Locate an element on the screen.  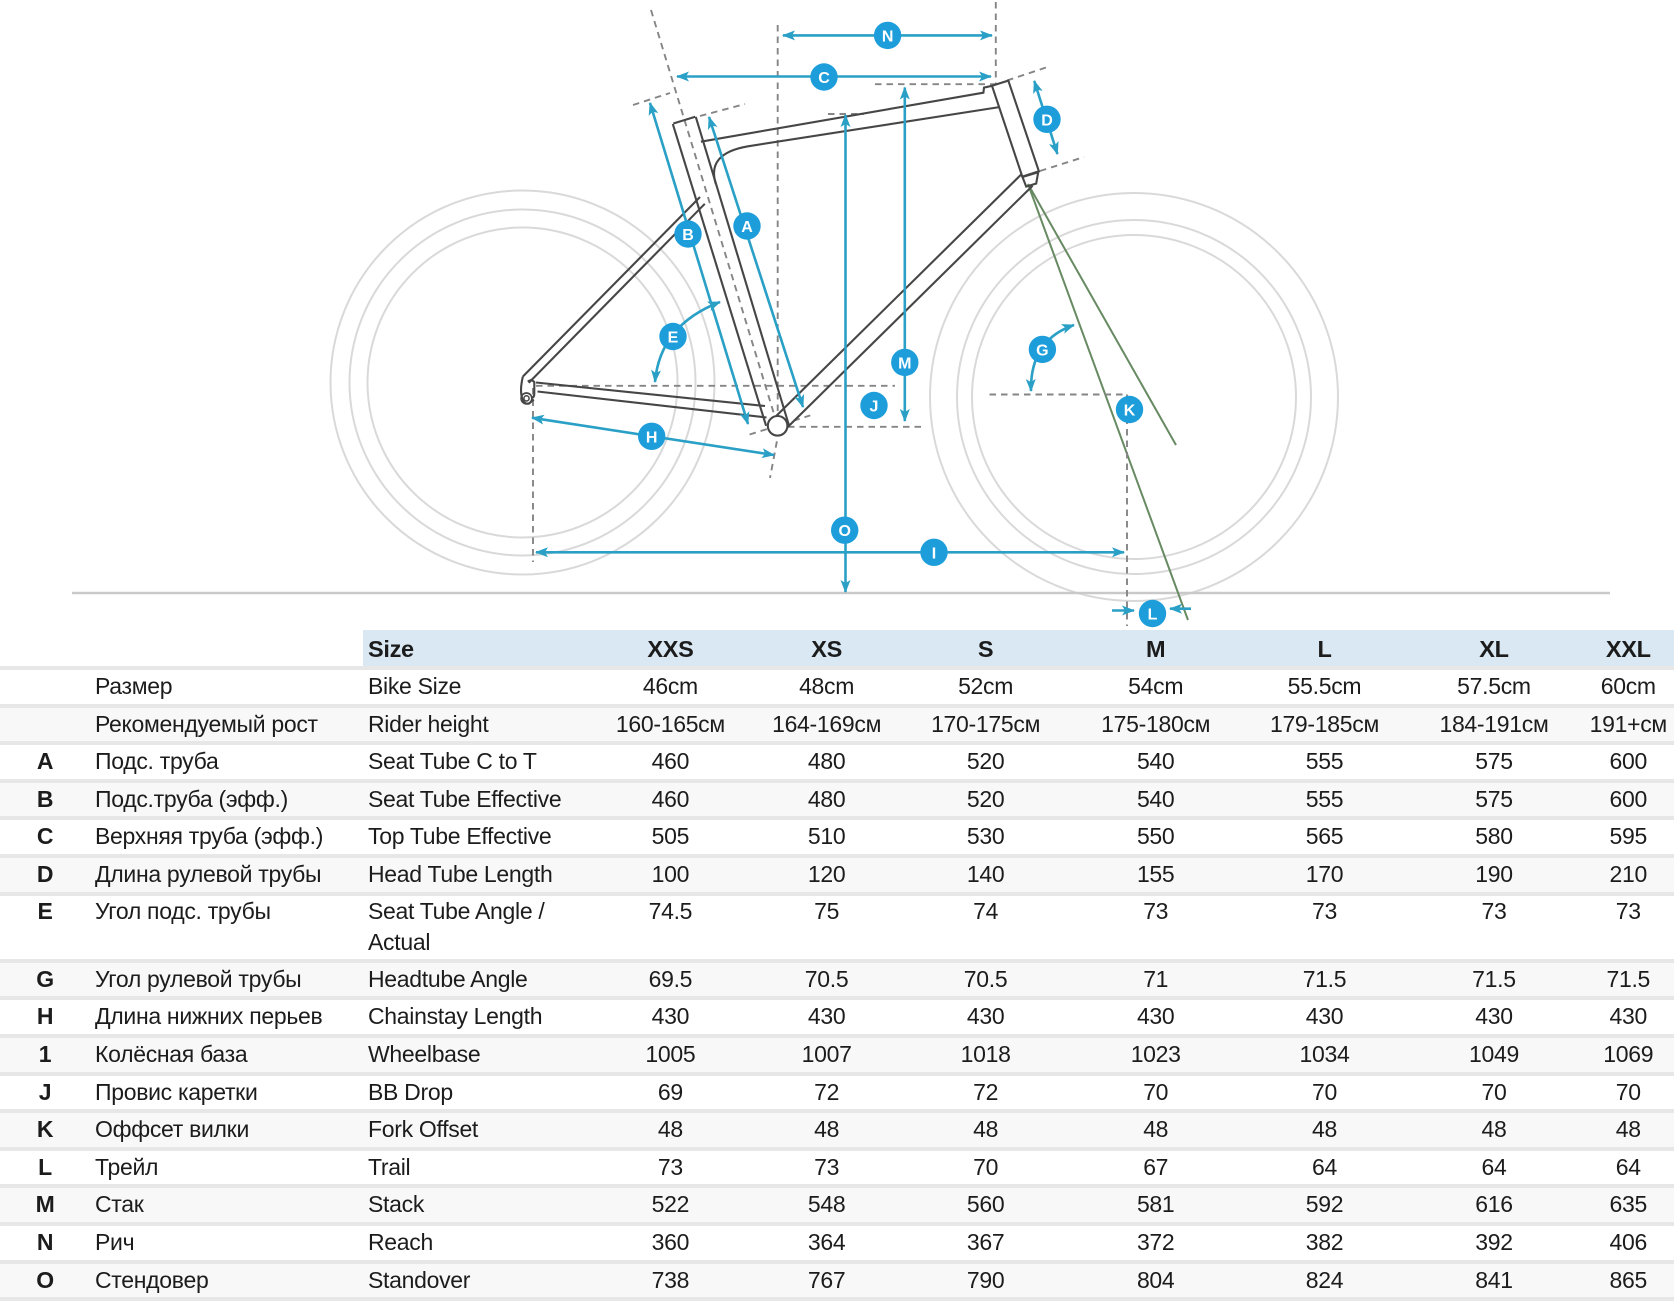
svg-text: M is located at coordinates (904, 363).